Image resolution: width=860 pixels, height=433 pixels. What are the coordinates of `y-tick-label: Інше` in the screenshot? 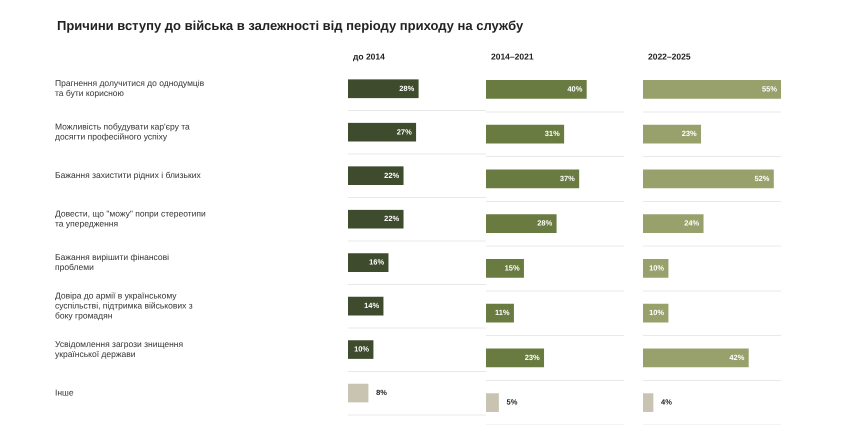 It's located at (64, 392).